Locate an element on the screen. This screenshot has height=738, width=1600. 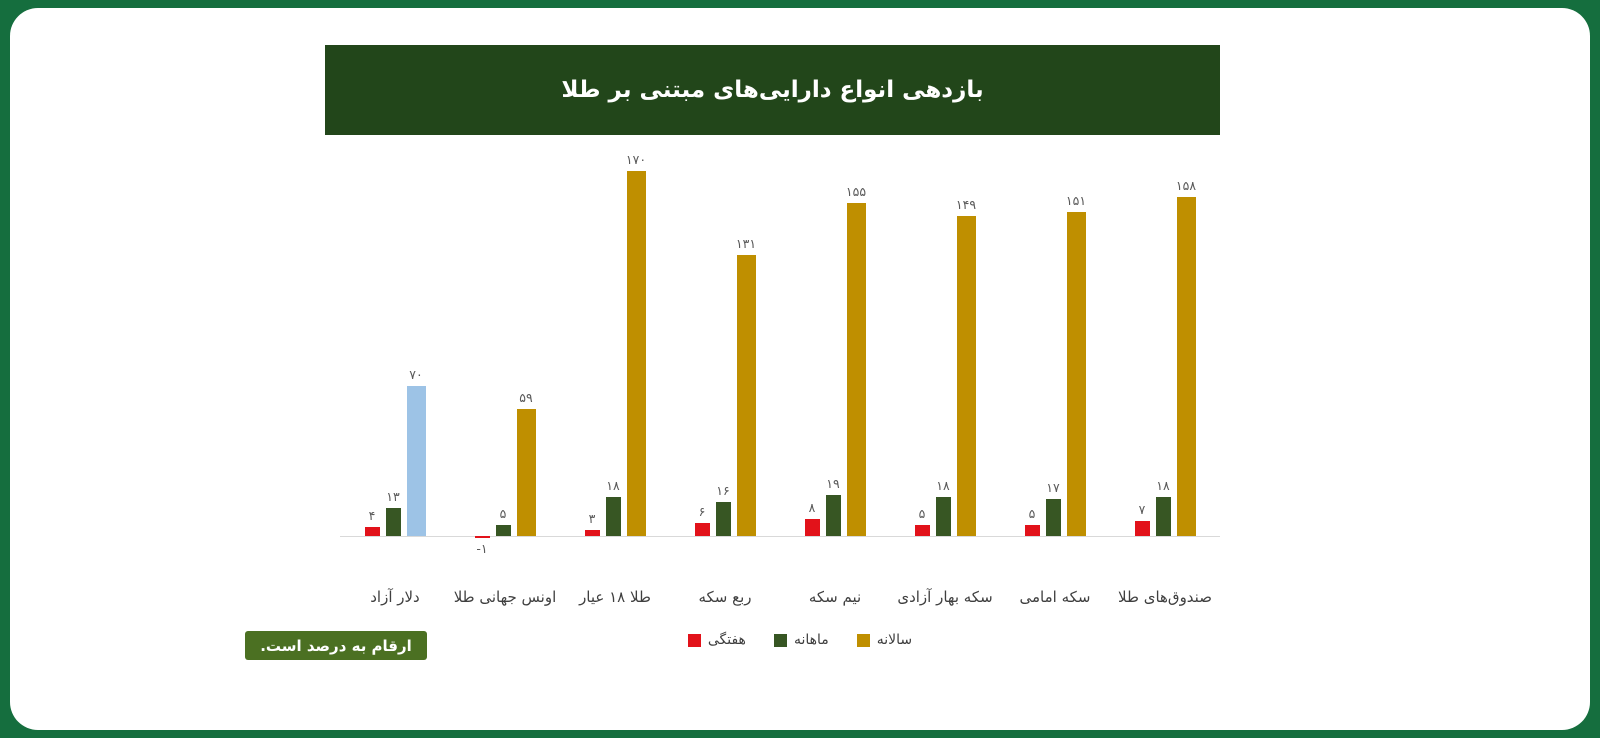
bar-group: ۳ ۱۸ ۱۷۰ is located at coordinates (615, 344).